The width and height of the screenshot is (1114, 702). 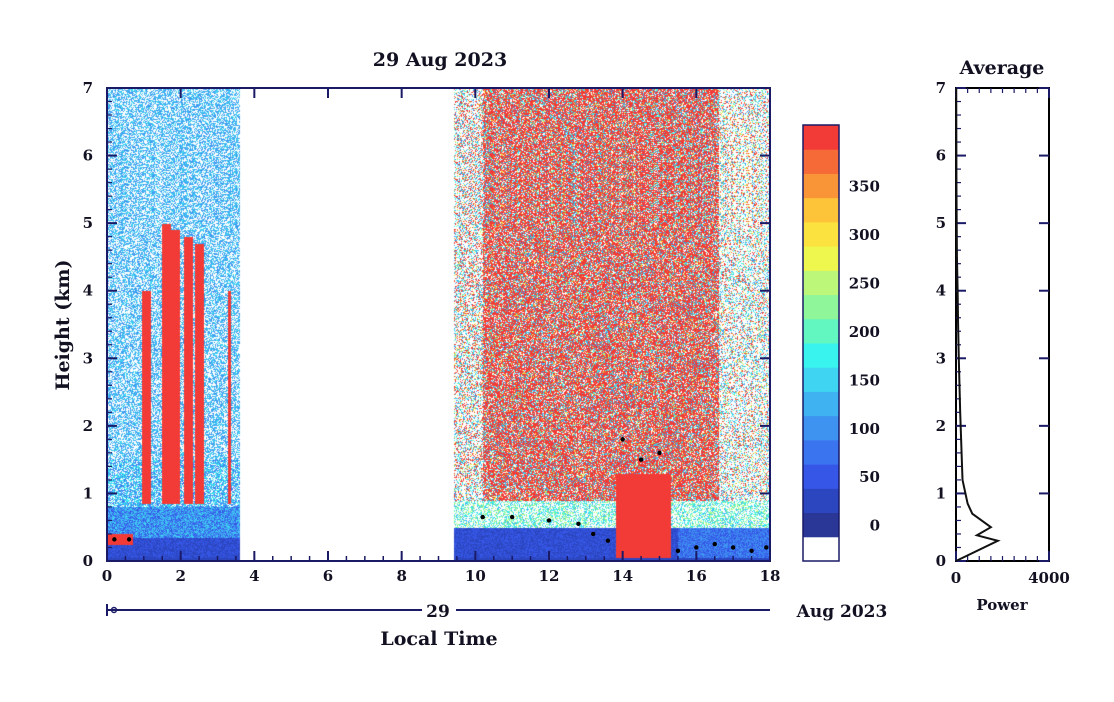 What do you see at coordinates (864, 283) in the screenshot?
I see `colorbar-tick-label: 250` at bounding box center [864, 283].